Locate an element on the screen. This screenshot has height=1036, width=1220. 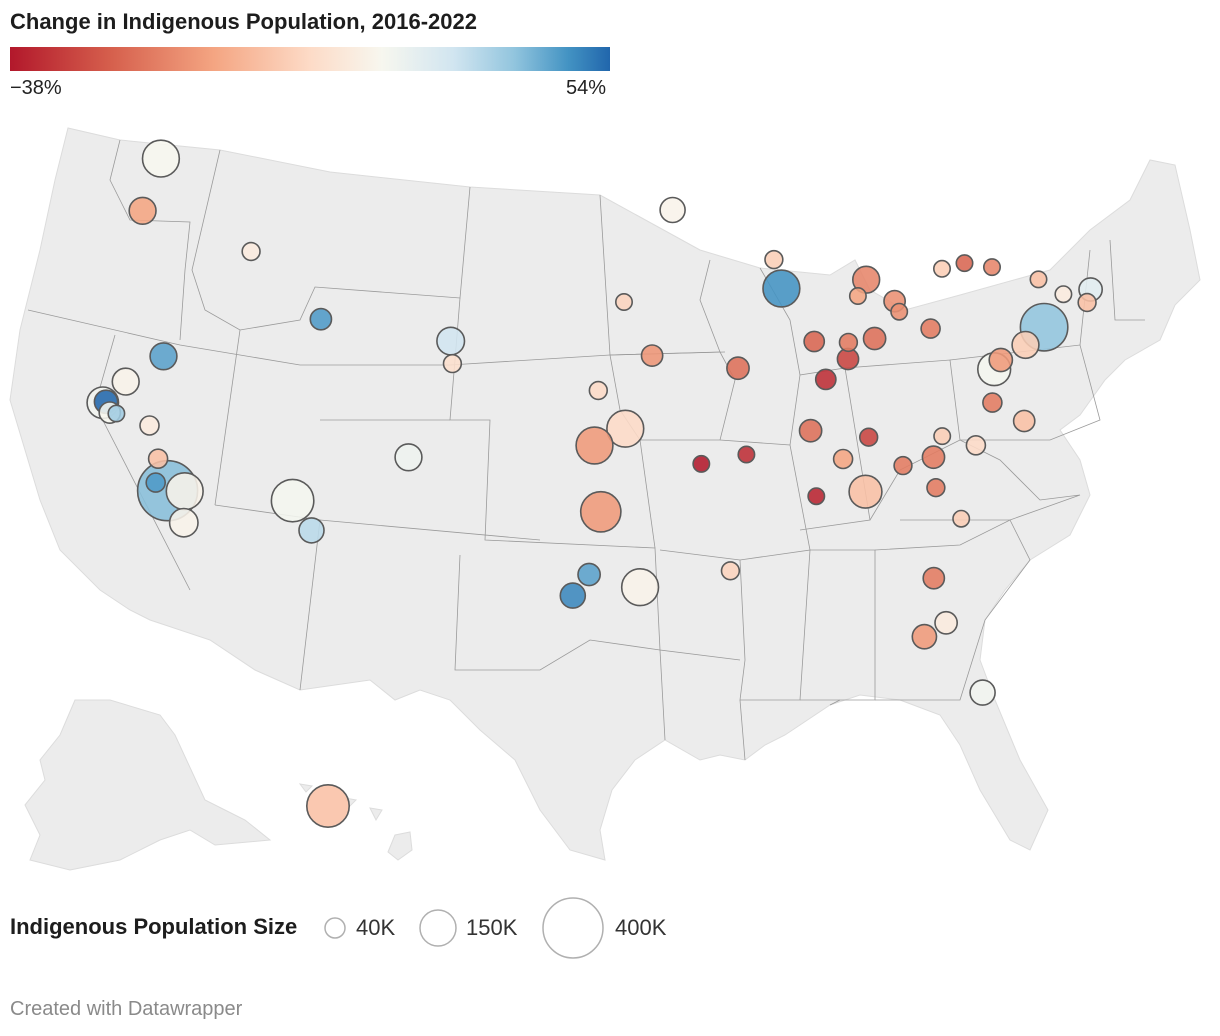
size-legend-circle-medium is located at coordinates (438, 928).